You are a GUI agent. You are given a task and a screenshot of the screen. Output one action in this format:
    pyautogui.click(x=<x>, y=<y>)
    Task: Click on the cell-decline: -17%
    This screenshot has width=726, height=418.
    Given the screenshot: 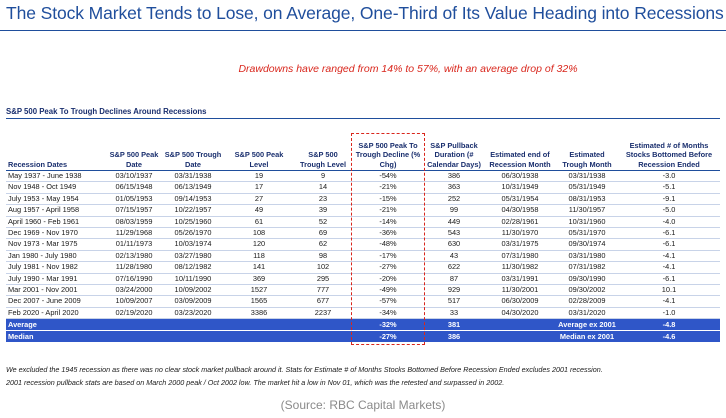 What is the action you would take?
    pyautogui.click(x=388, y=256)
    